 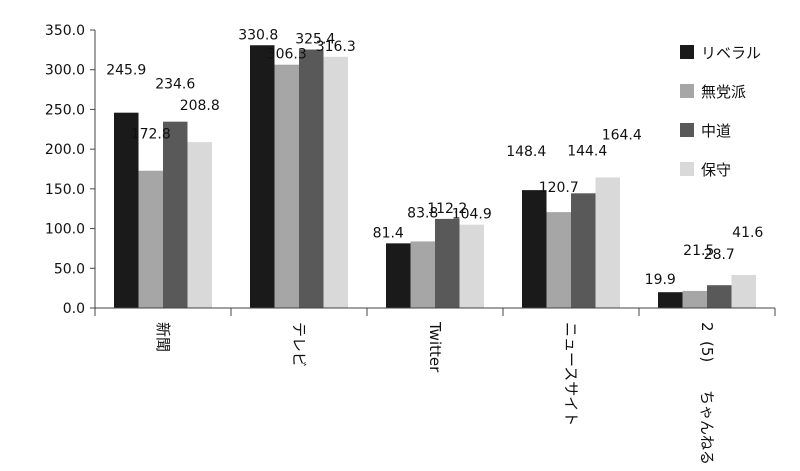 I want to click on legend-label: 保守, so click(x=716, y=170).